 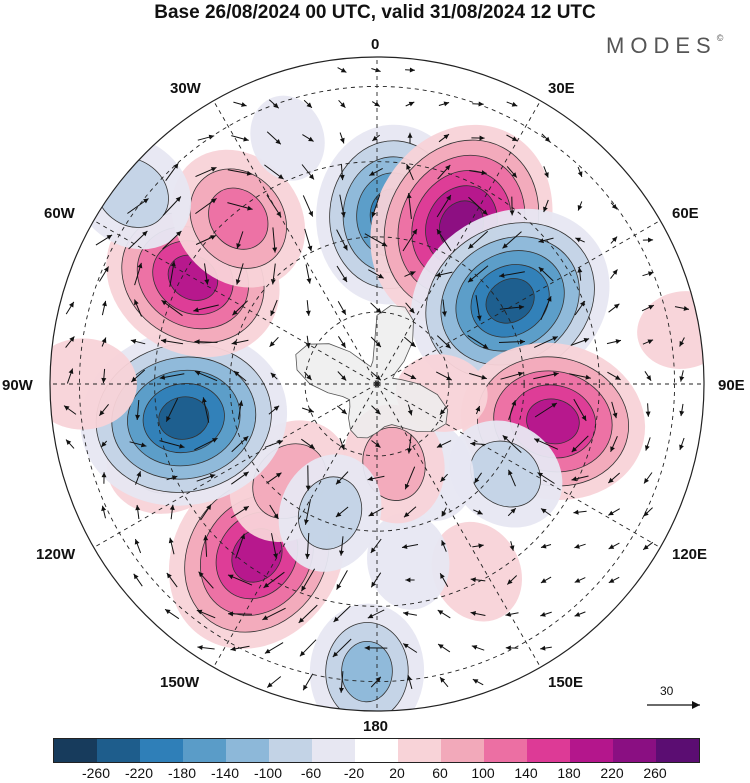 I want to click on label-lon-60w: 60W, so click(x=59, y=213).